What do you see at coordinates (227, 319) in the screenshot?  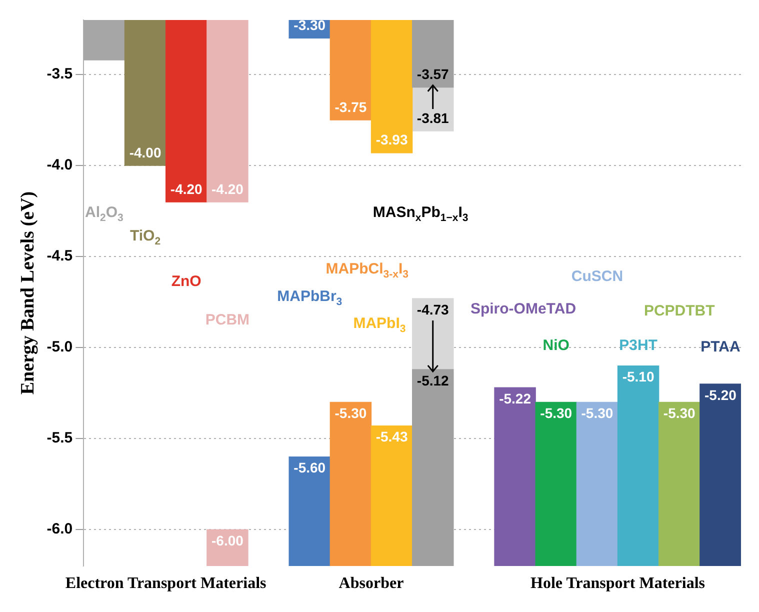 I see `x-tick-label: PCBM` at bounding box center [227, 319].